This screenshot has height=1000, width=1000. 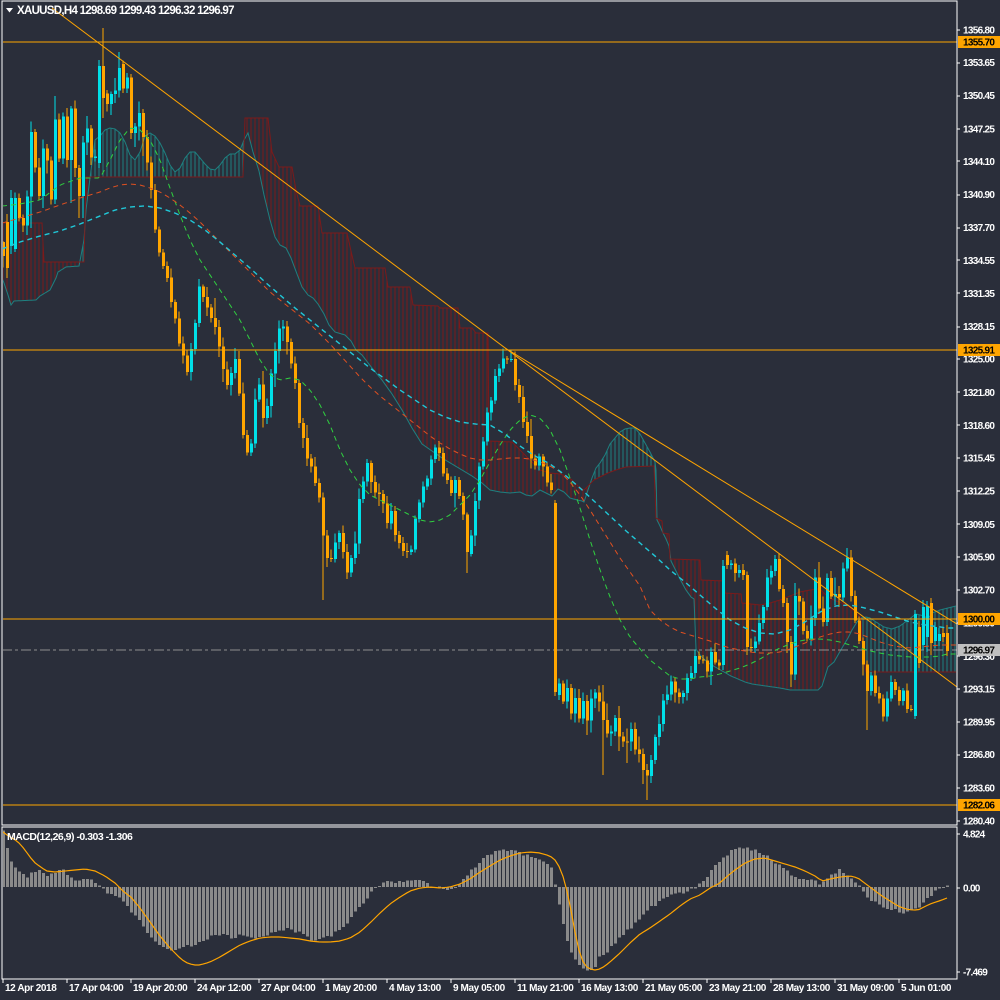 What do you see at coordinates (979, 788) in the screenshot?
I see `svg-text: 1283.60` at bounding box center [979, 788].